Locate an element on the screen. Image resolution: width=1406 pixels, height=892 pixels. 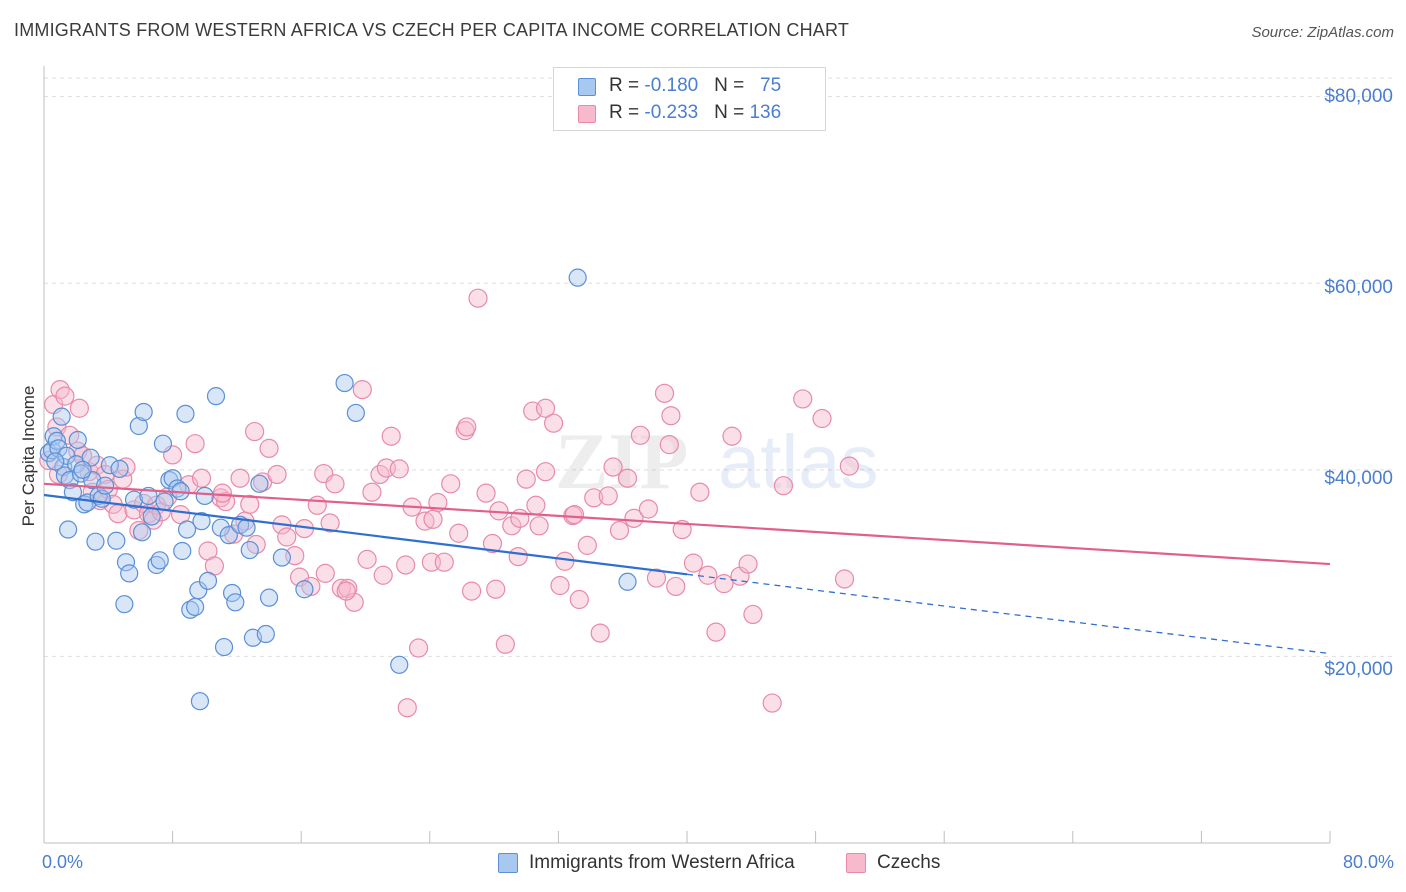
source-label: Source: ZipAtlas.com is located at coordinates (1322, 32).